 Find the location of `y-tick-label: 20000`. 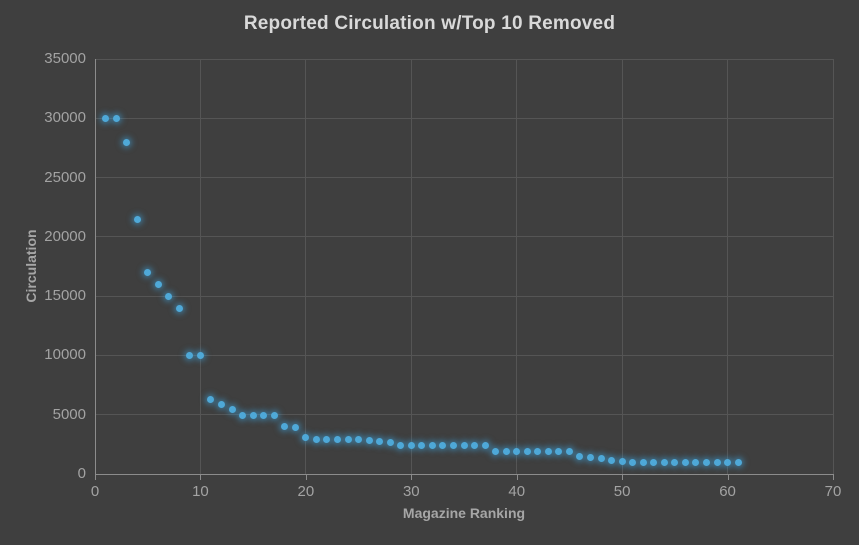

y-tick-label: 20000 is located at coordinates (65, 236).